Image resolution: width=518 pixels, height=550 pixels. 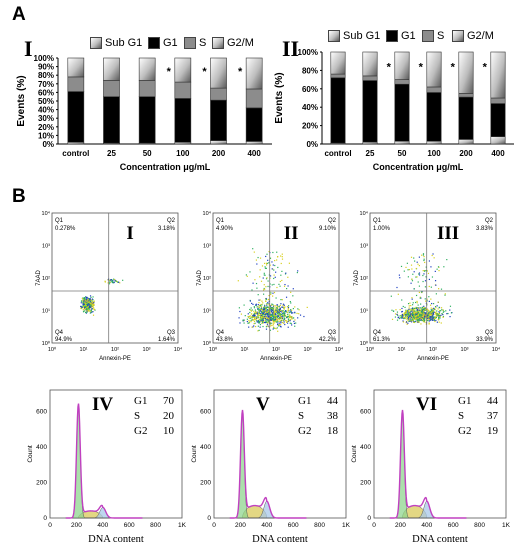 What do you see at coordinates (357, 278) in the screenshot?
I see `y-axis-label: 7AAD` at bounding box center [357, 278].